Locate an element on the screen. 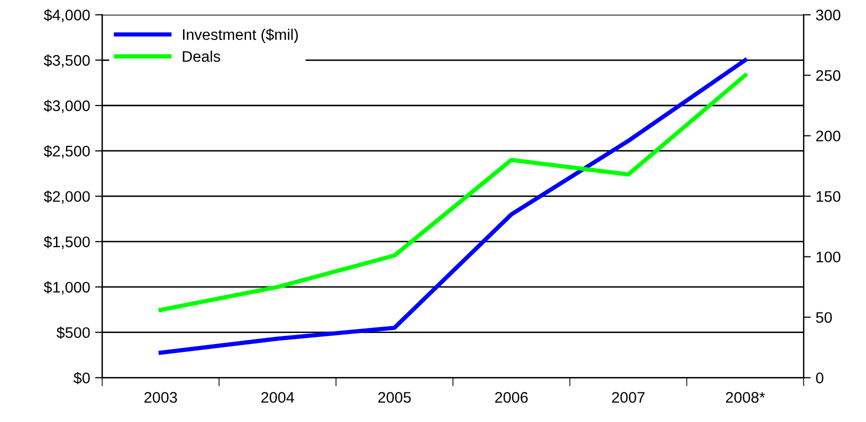  legend-label: Deals is located at coordinates (201, 56).